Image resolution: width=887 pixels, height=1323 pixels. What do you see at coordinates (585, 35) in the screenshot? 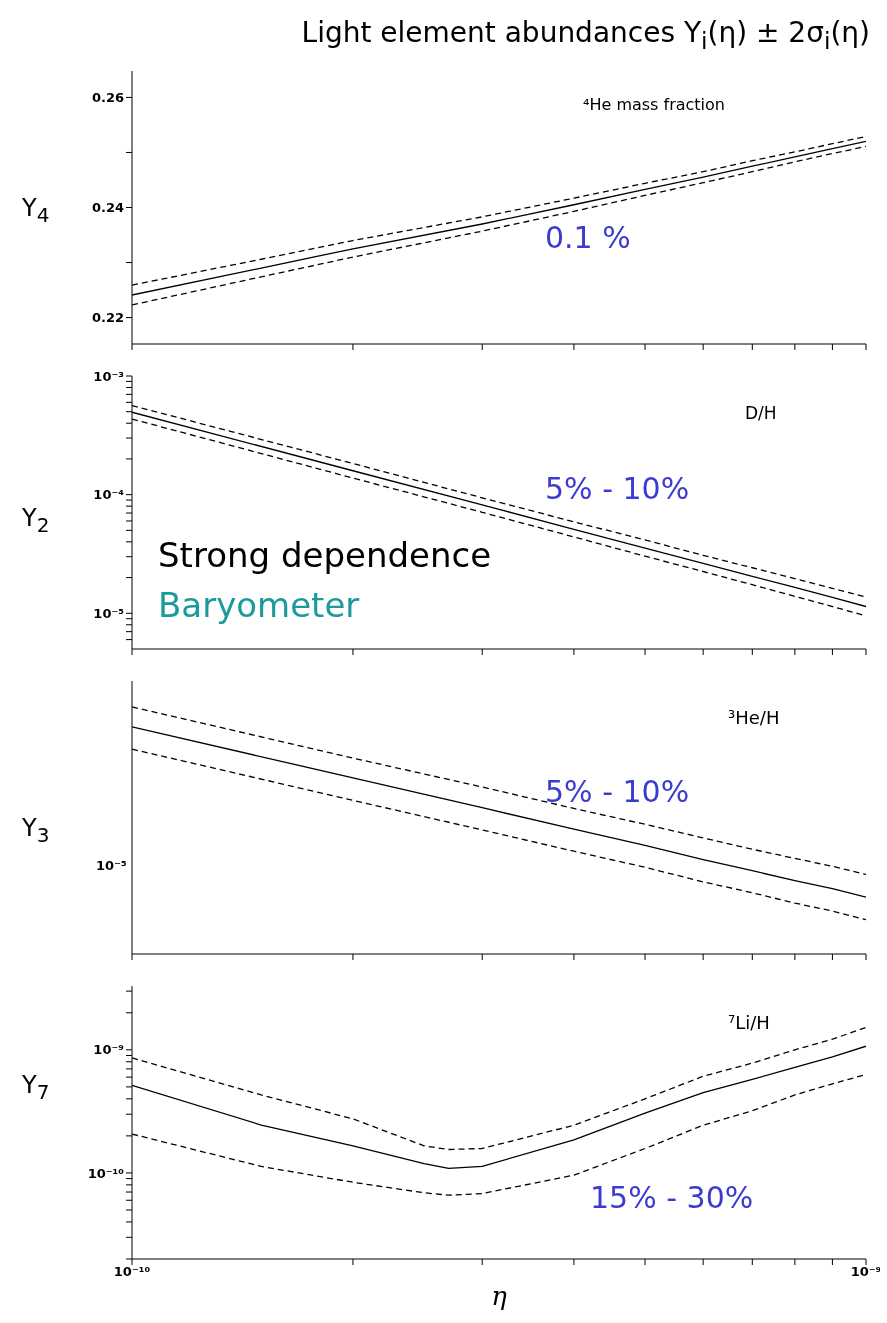
I see `chart-title: Light element abundances Y$_{i}$(η) ± 2σ$_{i}$(η)` at bounding box center [585, 35].